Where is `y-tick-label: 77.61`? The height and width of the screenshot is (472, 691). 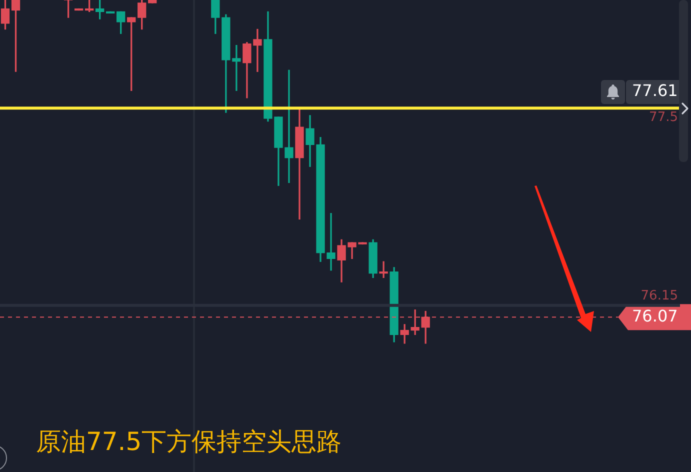 y-tick-label: 77.61 is located at coordinates (655, 90).